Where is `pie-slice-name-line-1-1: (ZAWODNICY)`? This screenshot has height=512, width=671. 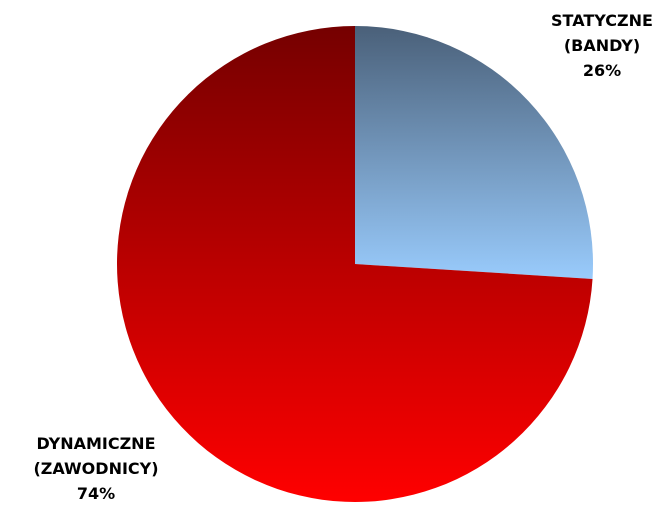 pie-slice-name-line-1-1: (ZAWODNICY) is located at coordinates (95, 468).